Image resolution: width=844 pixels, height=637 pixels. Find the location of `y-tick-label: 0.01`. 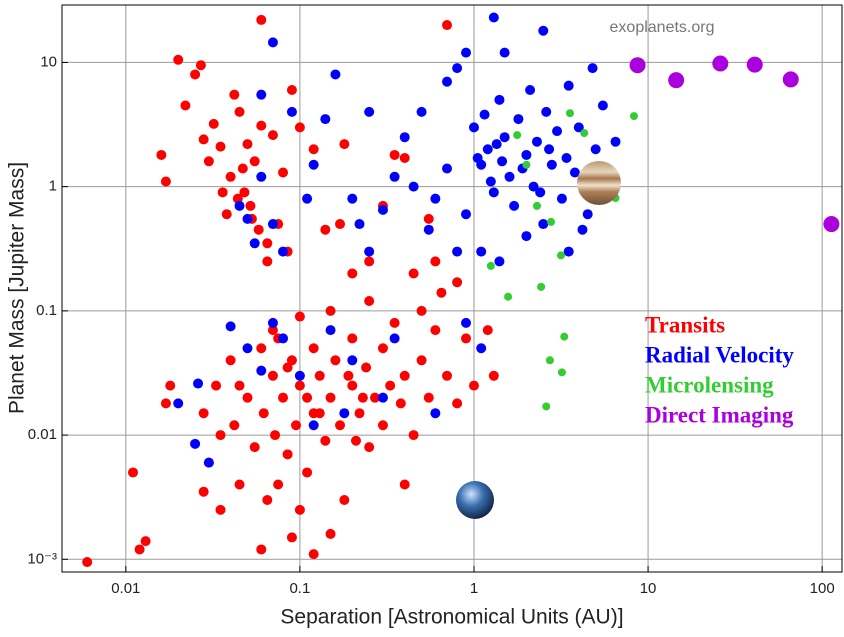

y-tick-label: 0.01 is located at coordinates (42, 434).